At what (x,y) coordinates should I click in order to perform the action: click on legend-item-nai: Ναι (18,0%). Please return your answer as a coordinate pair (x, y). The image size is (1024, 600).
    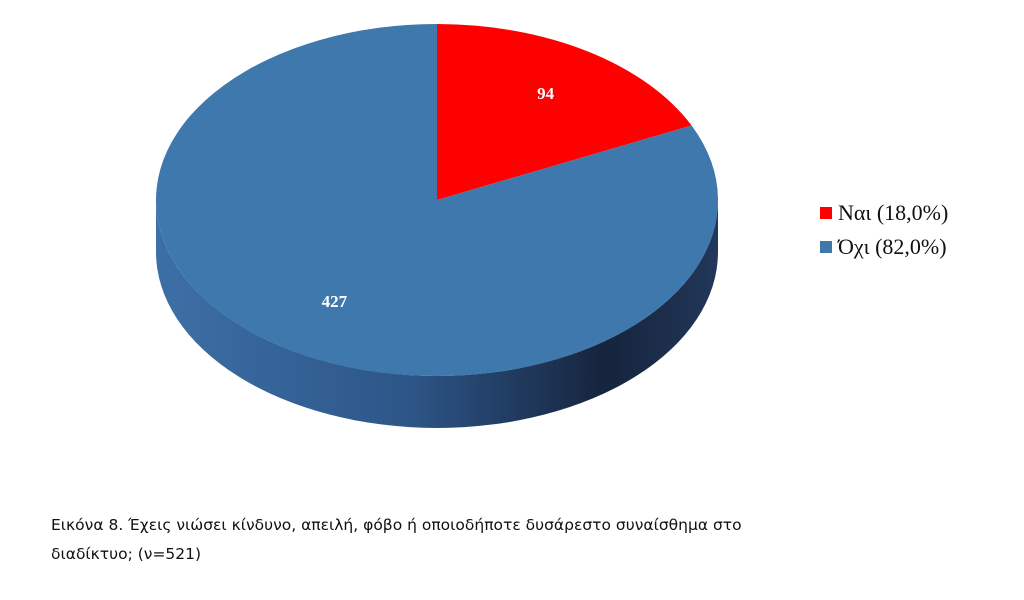
    Looking at the image, I should click on (884, 213).